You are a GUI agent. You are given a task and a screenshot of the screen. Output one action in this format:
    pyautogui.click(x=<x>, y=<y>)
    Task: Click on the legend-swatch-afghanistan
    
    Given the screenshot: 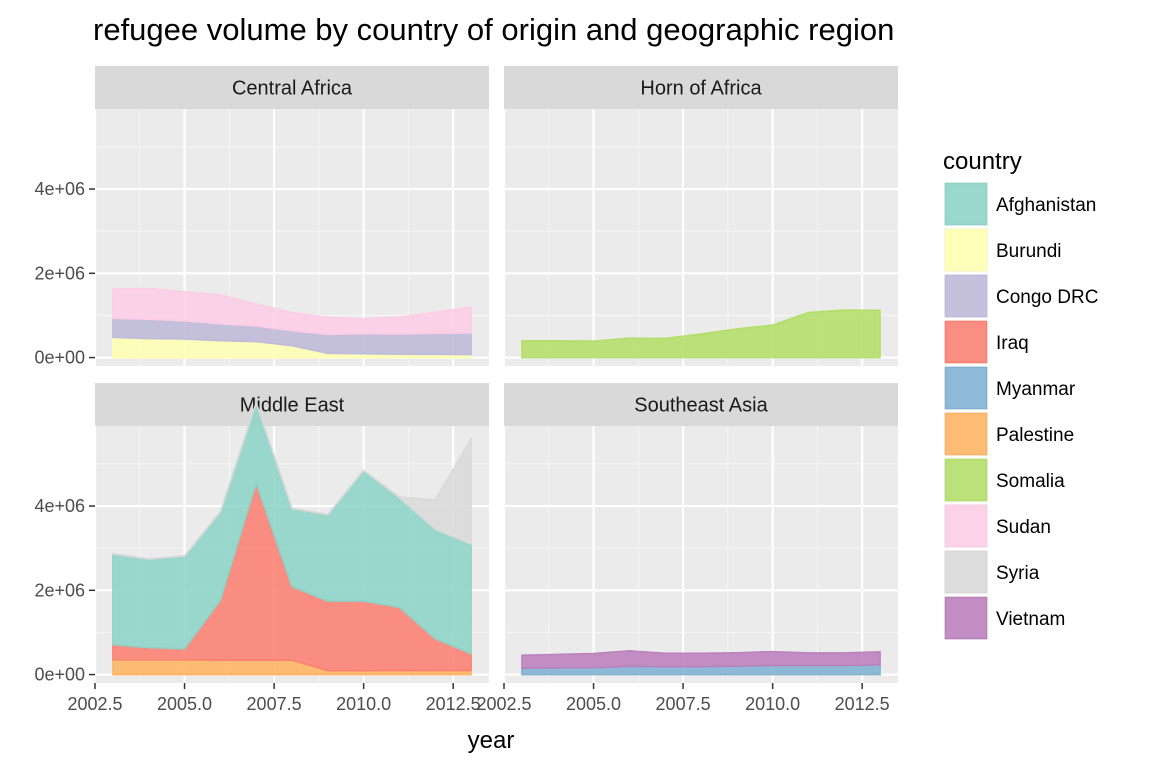 What is the action you would take?
    pyautogui.click(x=966, y=204)
    